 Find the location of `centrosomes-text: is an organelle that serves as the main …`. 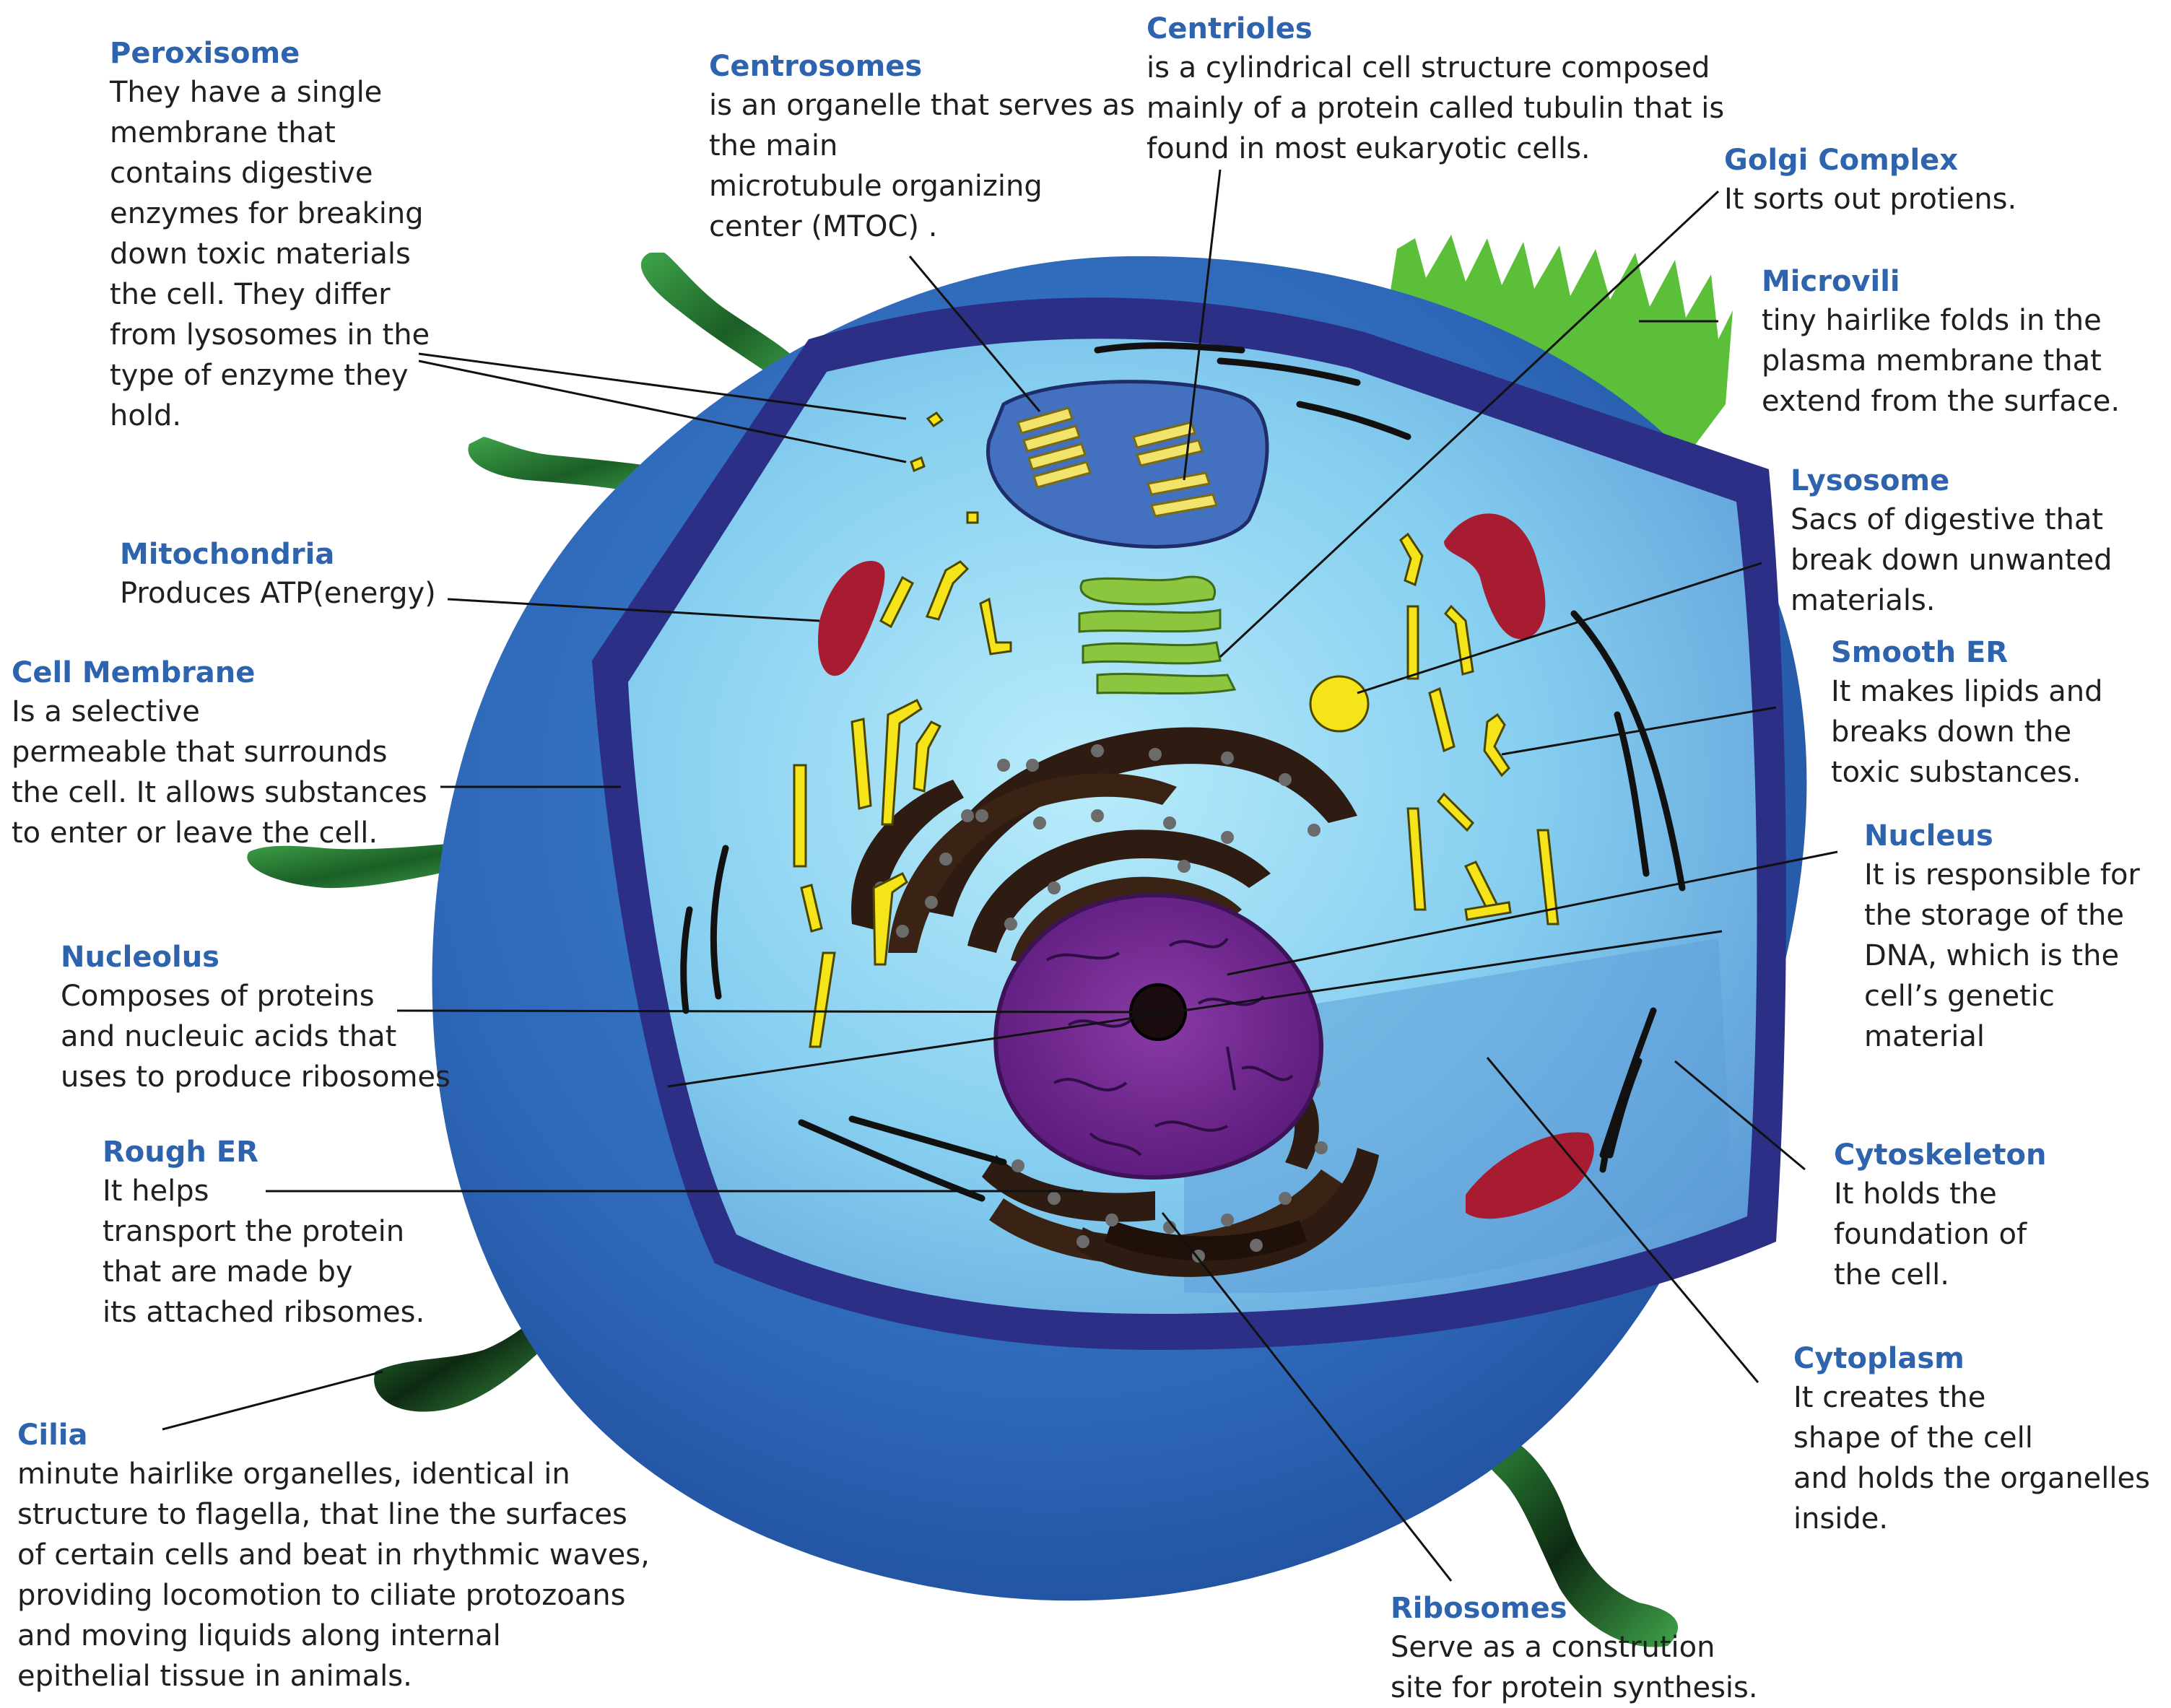

centrosomes-text: is an organelle that serves as the main … is located at coordinates (922, 166).